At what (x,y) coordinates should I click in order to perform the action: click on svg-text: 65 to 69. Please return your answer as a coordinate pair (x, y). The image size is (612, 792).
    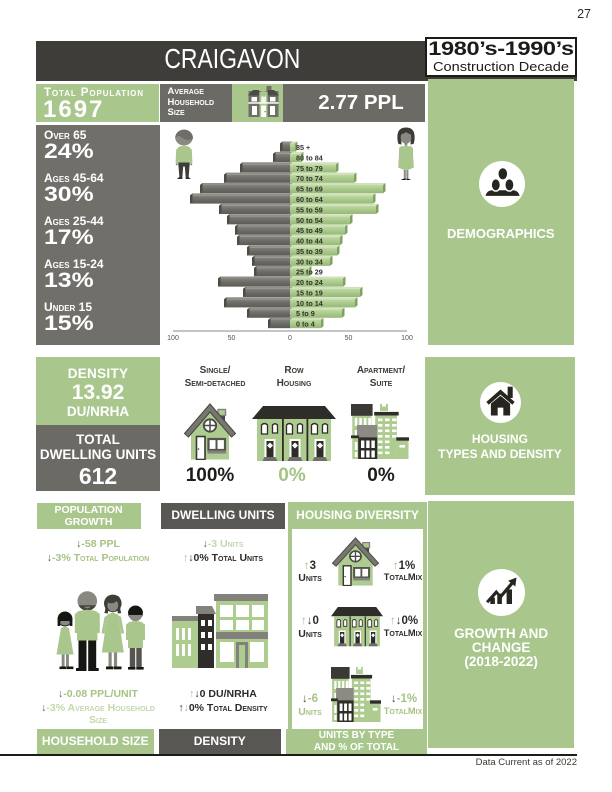
    Looking at the image, I should click on (309, 189).